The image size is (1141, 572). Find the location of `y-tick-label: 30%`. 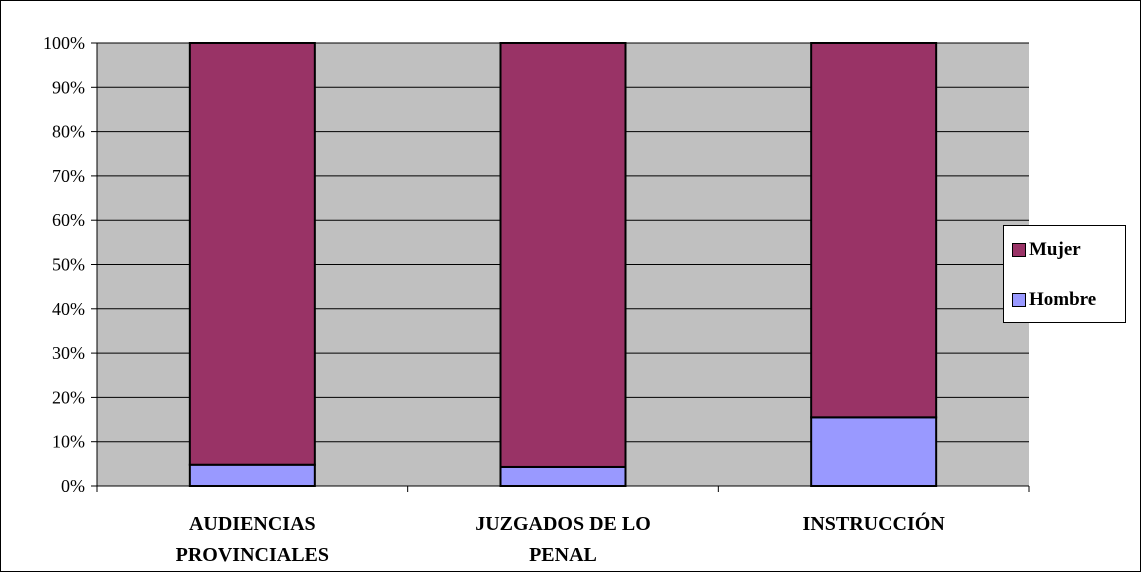

y-tick-label: 30% is located at coordinates (68, 353).